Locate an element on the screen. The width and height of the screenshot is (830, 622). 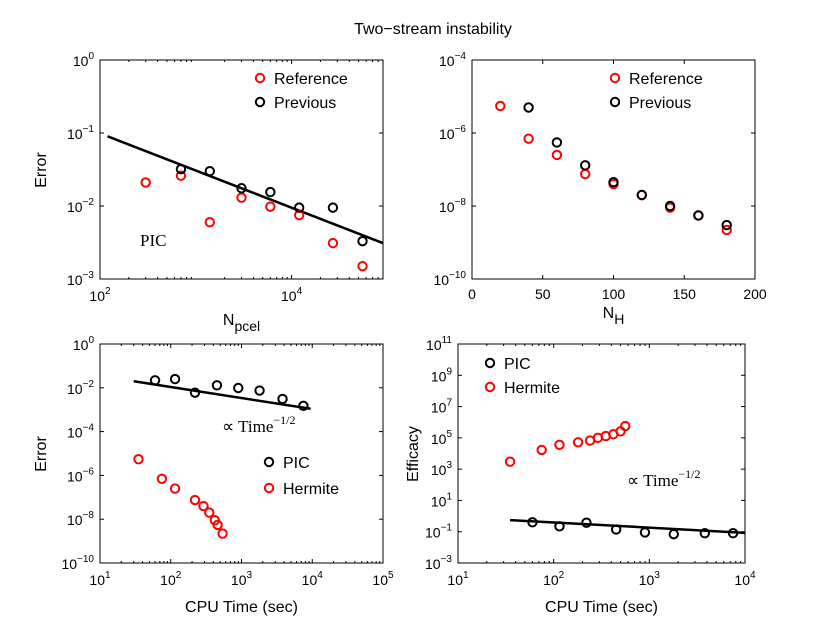
x-tick-label: 101 is located at coordinates (100, 579).